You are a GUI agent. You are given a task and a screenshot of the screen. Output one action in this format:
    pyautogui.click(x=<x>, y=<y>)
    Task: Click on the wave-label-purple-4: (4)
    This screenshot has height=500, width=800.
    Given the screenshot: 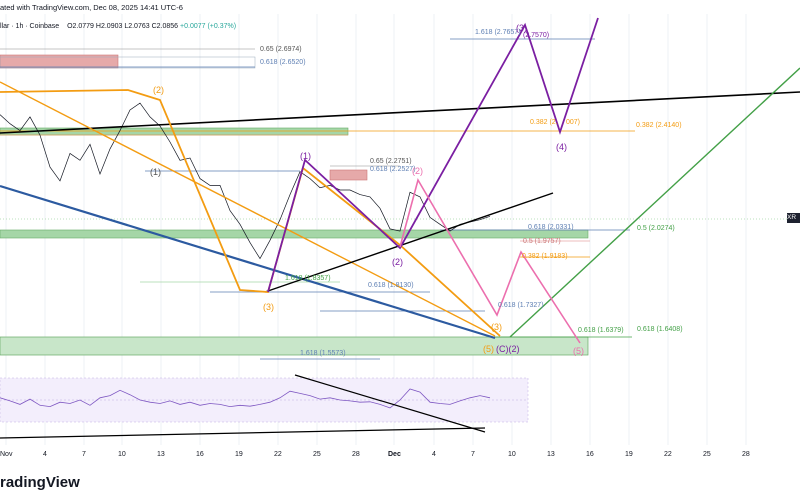 What is the action you would take?
    pyautogui.click(x=561, y=147)
    